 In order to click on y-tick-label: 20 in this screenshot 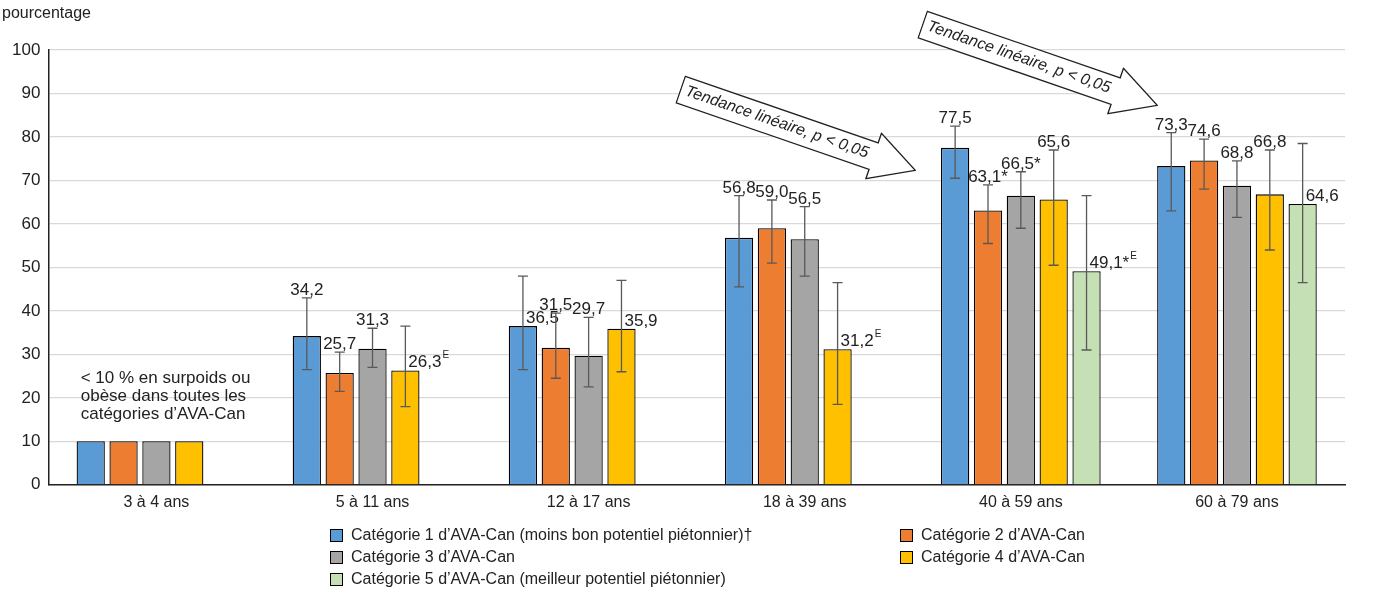, I will do `click(31, 397)`.